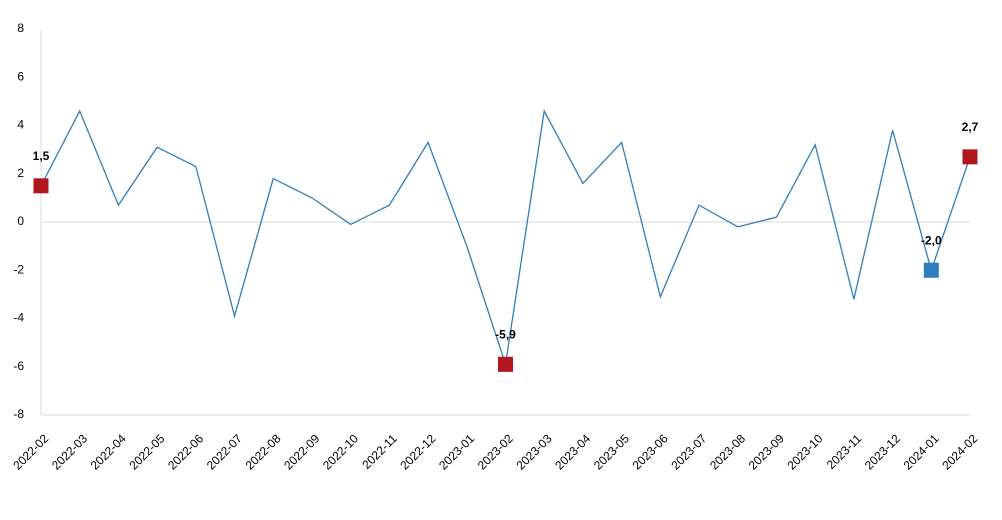  Describe the element at coordinates (20, 173) in the screenshot. I see `y-tick-label: 2` at that location.